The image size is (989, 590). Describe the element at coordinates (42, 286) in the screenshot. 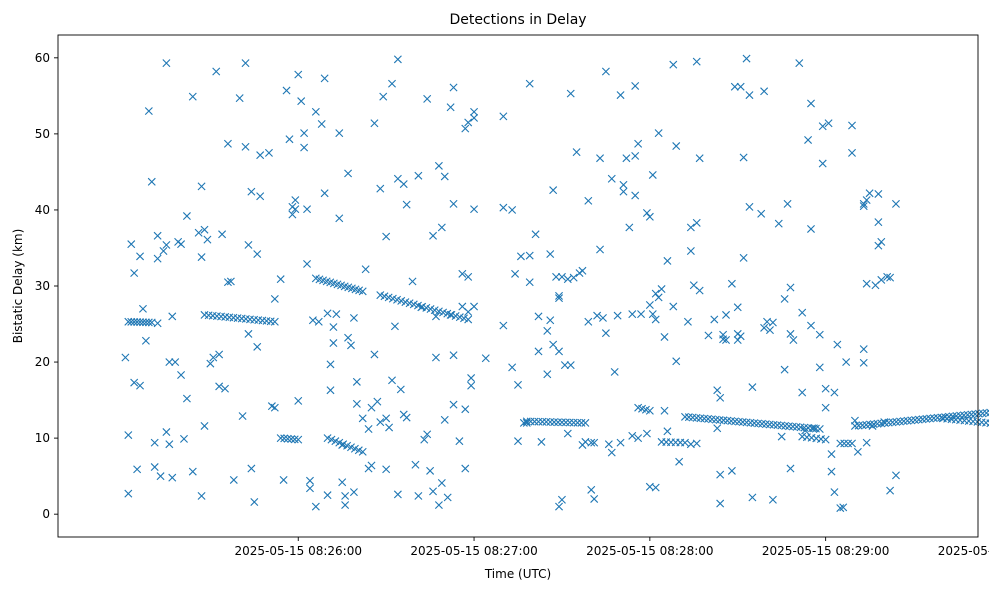

I see `y-tick-label: 30` at that location.